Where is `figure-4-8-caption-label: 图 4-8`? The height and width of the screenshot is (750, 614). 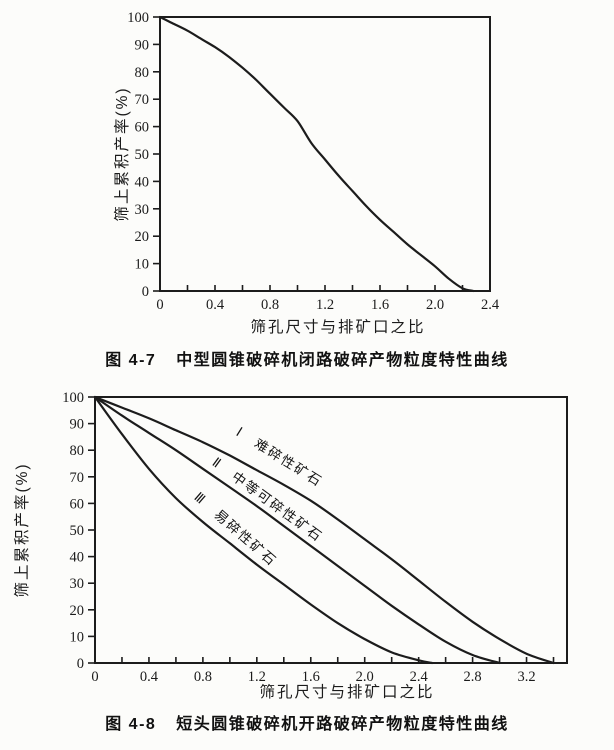
figure-4-8-caption-label: 图 4-8 is located at coordinates (131, 724).